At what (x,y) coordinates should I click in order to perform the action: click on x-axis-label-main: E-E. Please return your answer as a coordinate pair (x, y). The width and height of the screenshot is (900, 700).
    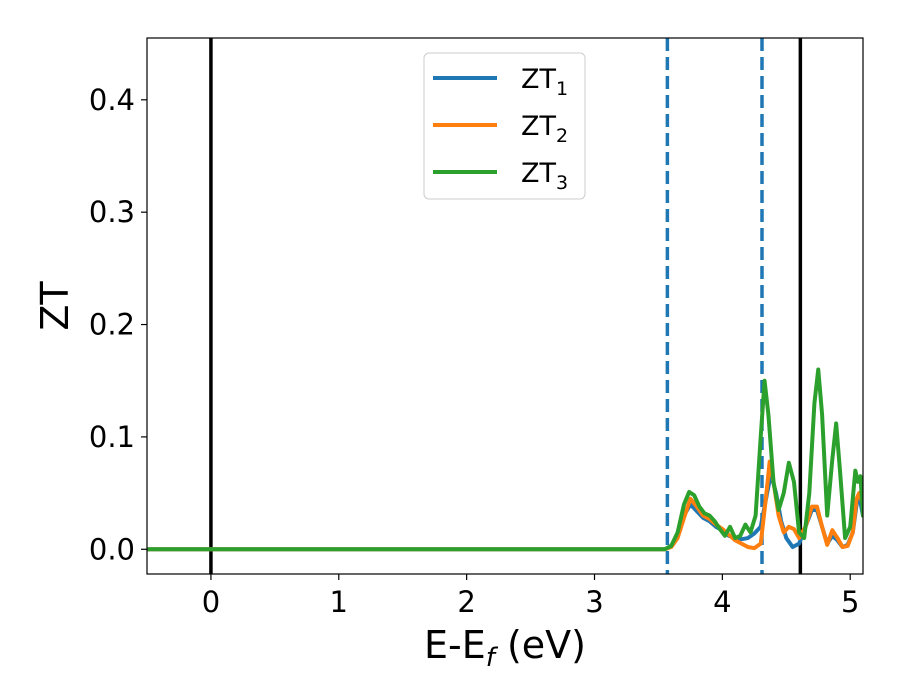
    Looking at the image, I should click on (455, 645).